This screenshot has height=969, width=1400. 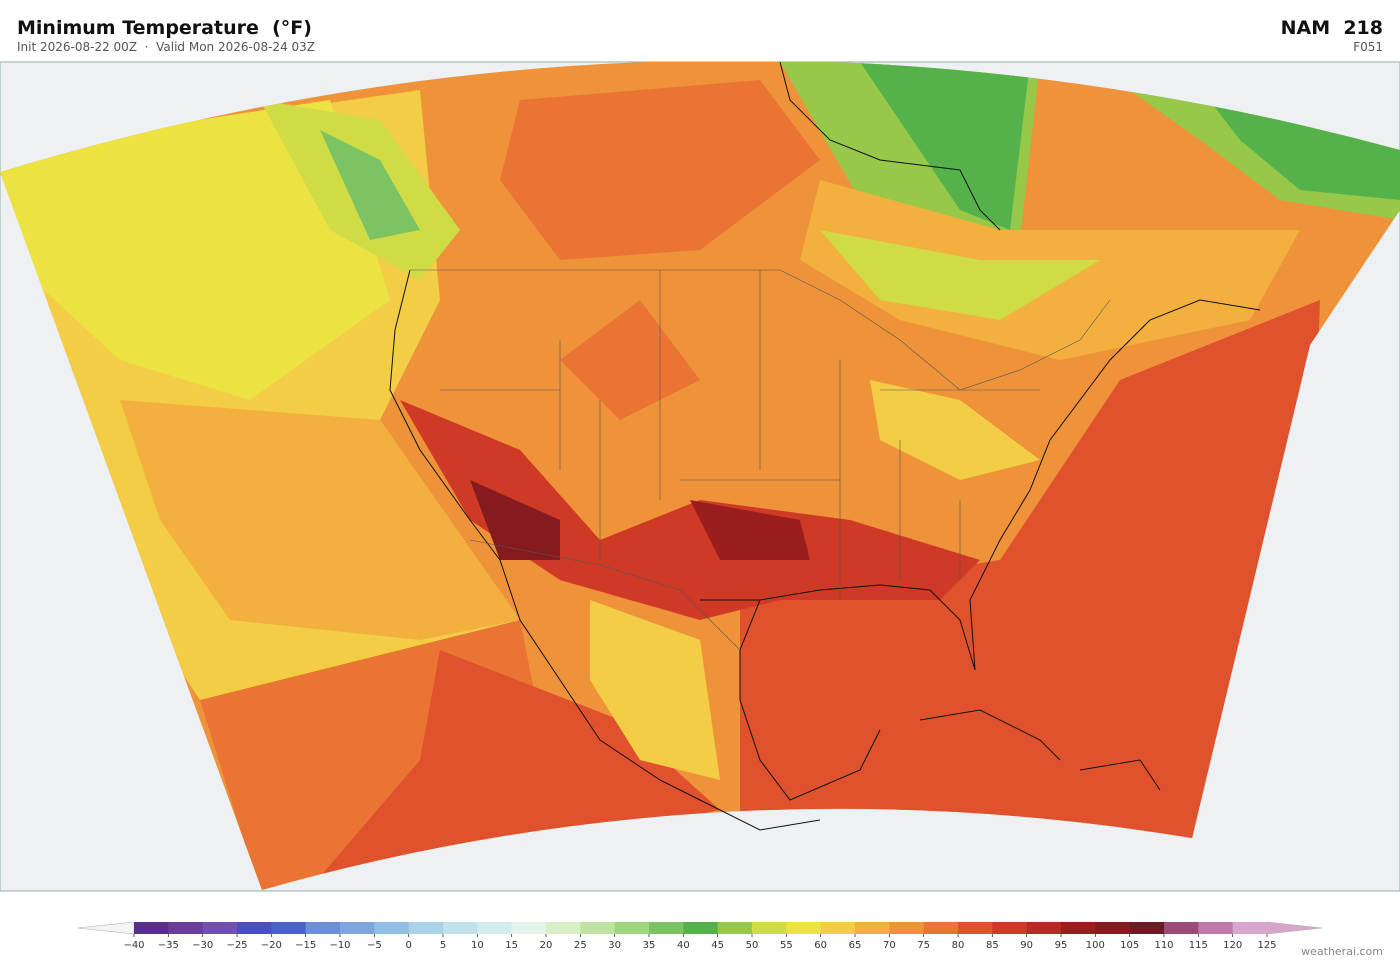 I want to click on colorbar-tick-label: −20, so click(x=271, y=945).